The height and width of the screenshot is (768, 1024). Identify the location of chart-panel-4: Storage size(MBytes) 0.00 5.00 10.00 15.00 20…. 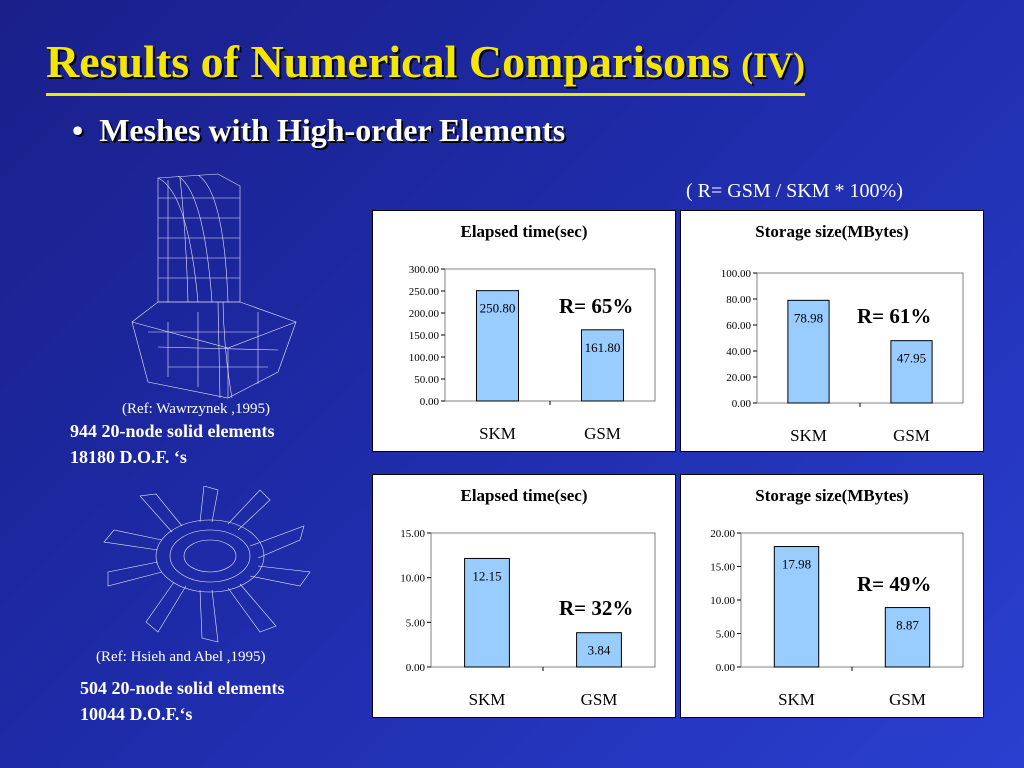
(832, 596).